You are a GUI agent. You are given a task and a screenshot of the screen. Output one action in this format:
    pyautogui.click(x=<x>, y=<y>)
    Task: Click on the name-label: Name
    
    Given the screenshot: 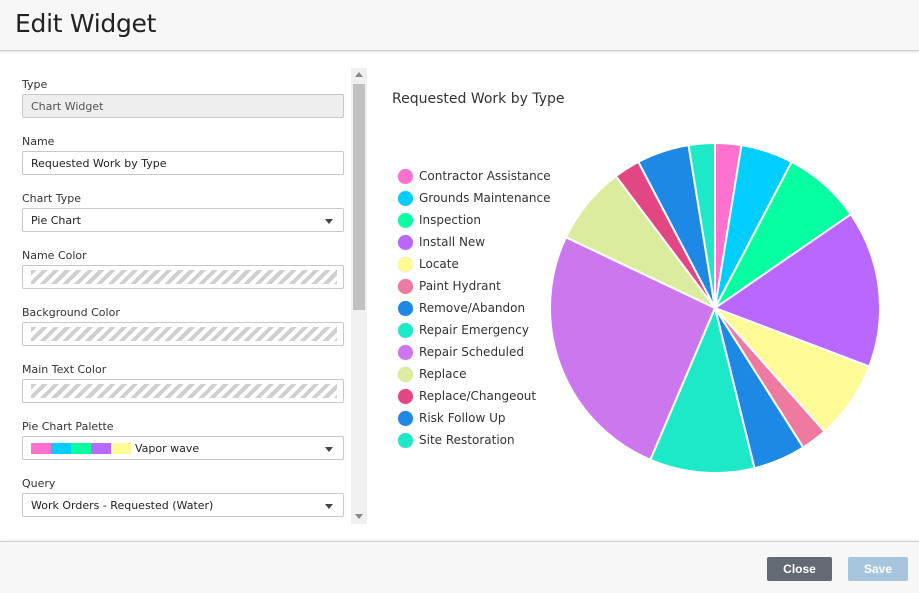 What is the action you would take?
    pyautogui.click(x=38, y=141)
    